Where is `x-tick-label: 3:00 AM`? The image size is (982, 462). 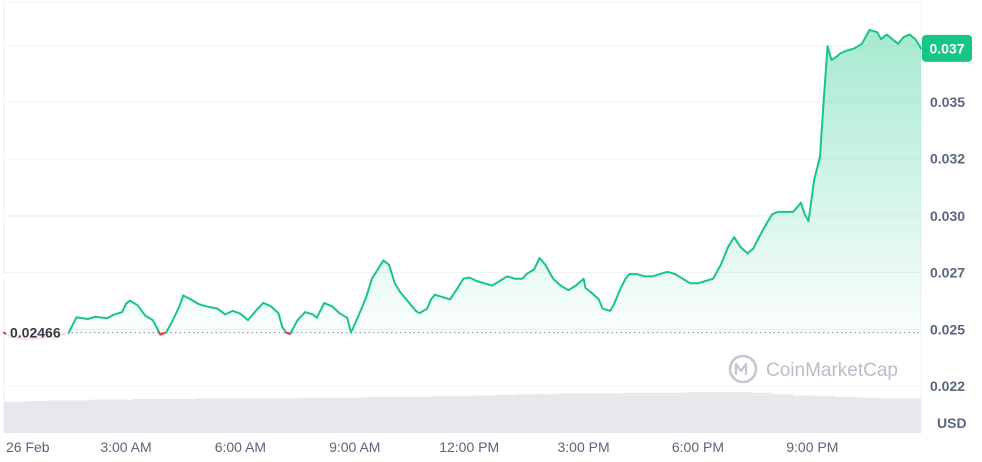
x-tick-label: 3:00 AM is located at coordinates (125, 447).